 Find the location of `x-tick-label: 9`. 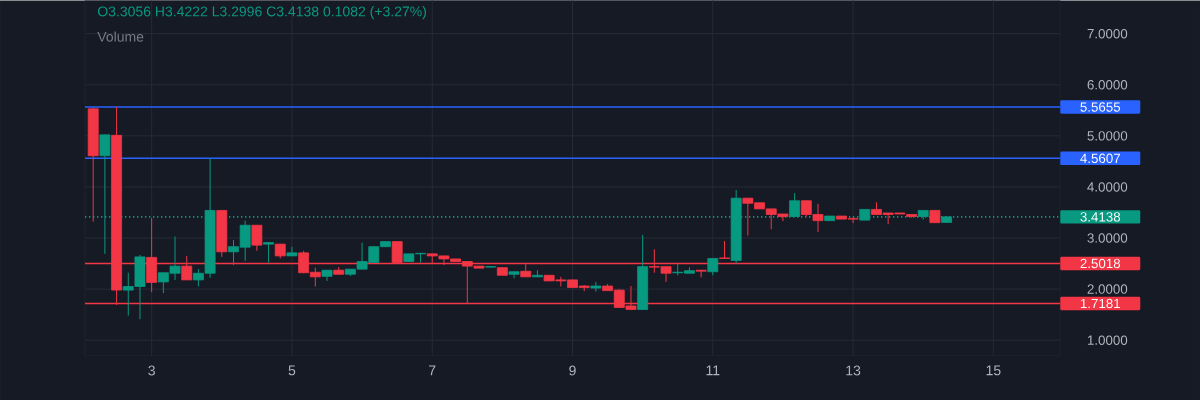

x-tick-label: 9 is located at coordinates (572, 370).